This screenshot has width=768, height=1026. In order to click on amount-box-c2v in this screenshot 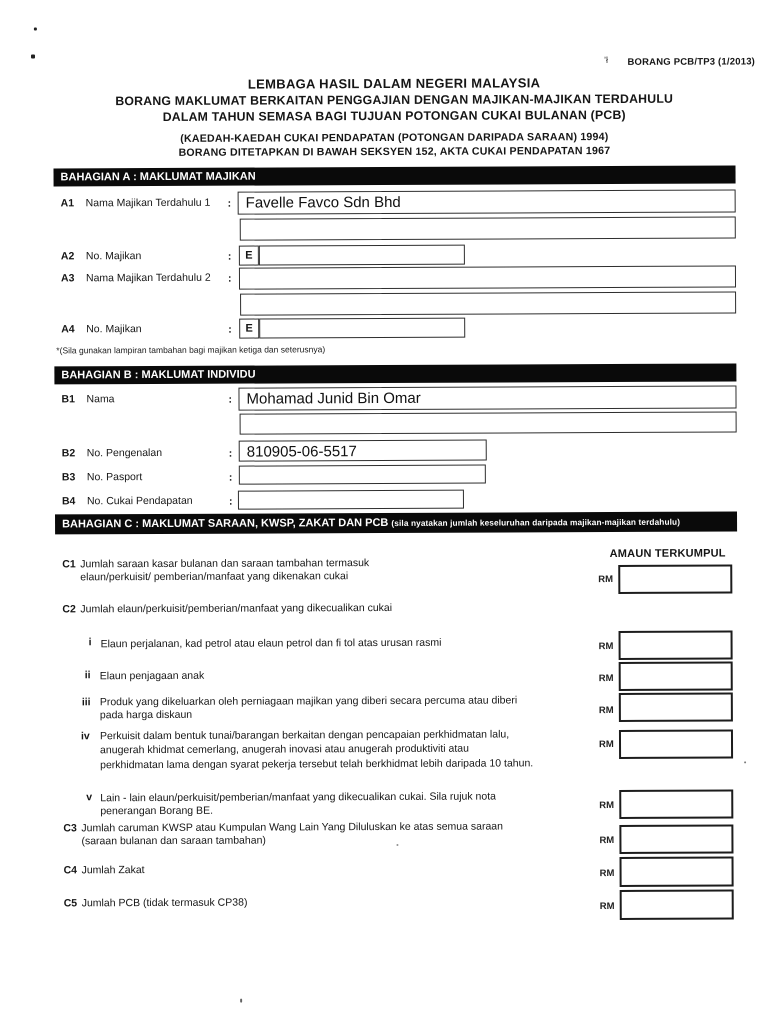, I will do `click(676, 804)`.